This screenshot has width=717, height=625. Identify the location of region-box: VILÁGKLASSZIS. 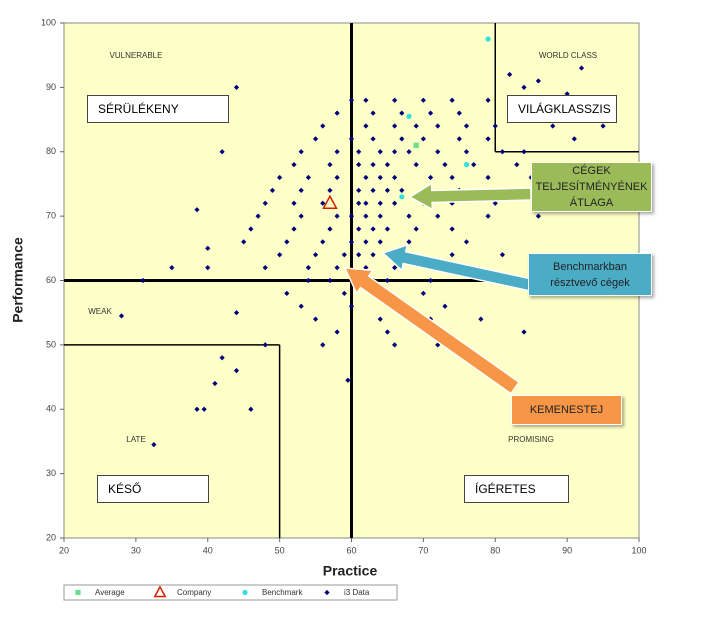
(562, 109).